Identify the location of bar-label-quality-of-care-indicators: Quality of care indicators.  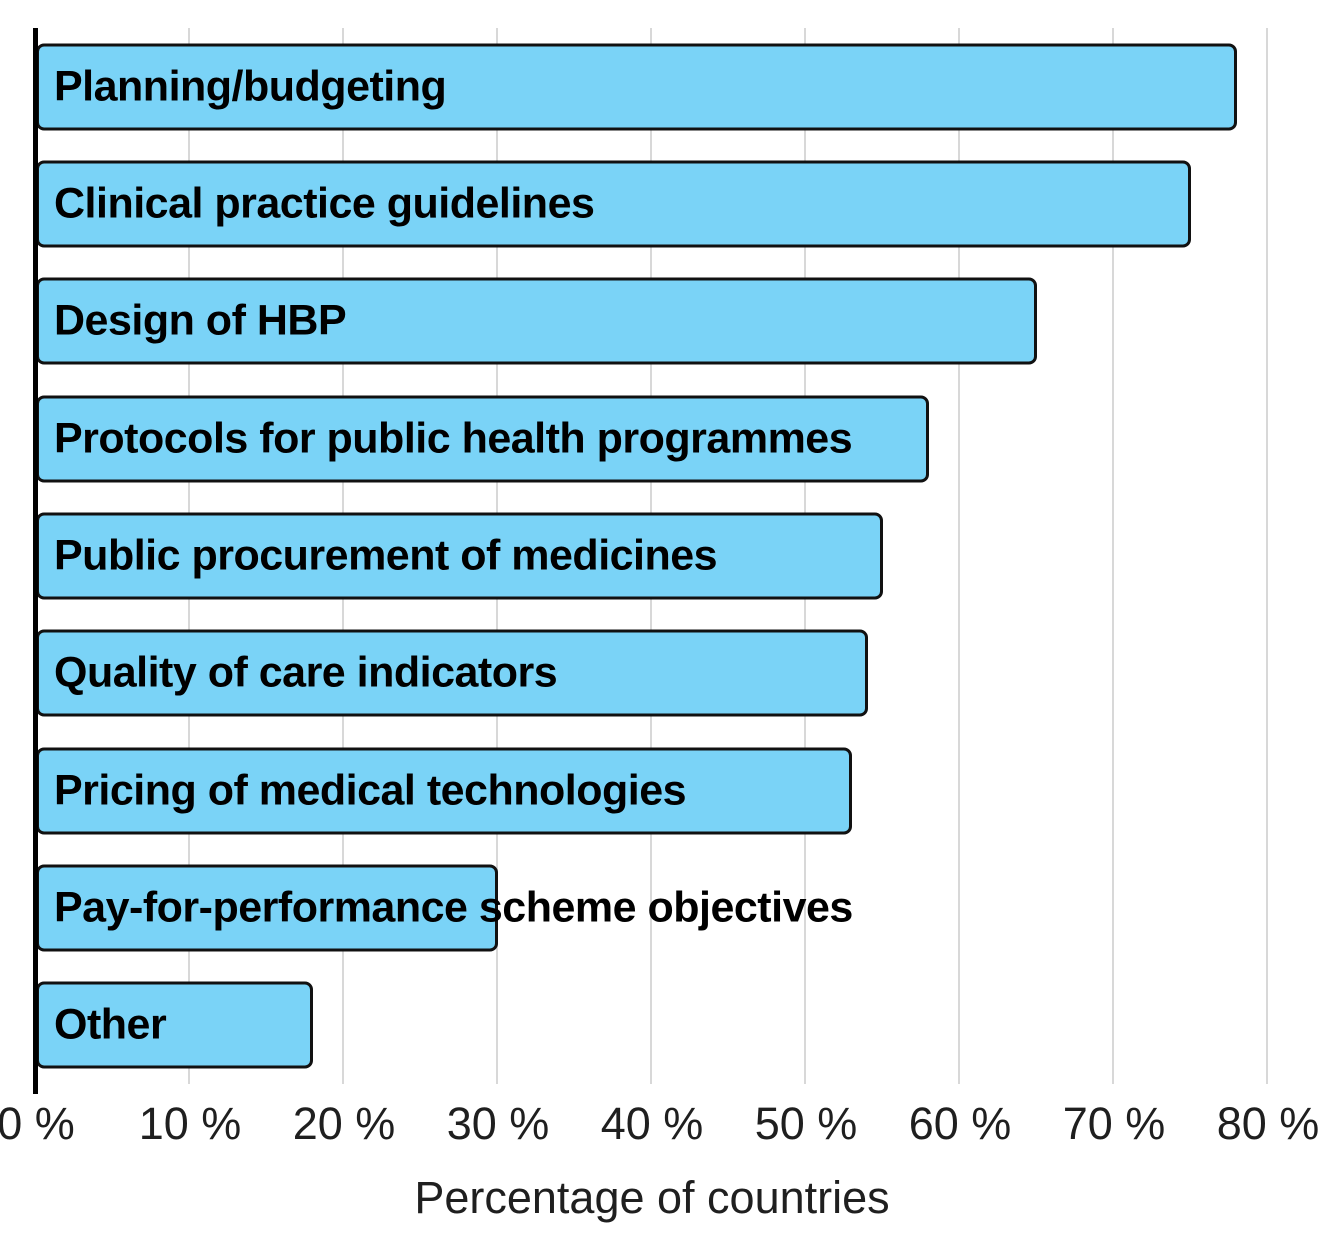
(306, 672).